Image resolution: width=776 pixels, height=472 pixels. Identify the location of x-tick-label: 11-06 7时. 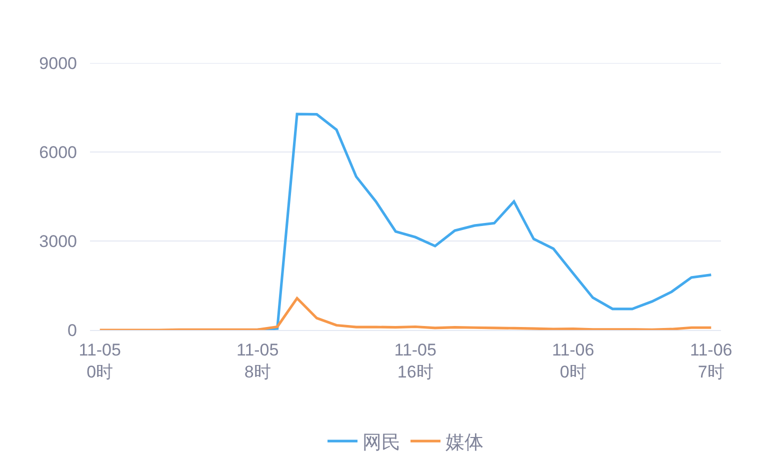
(711, 361).